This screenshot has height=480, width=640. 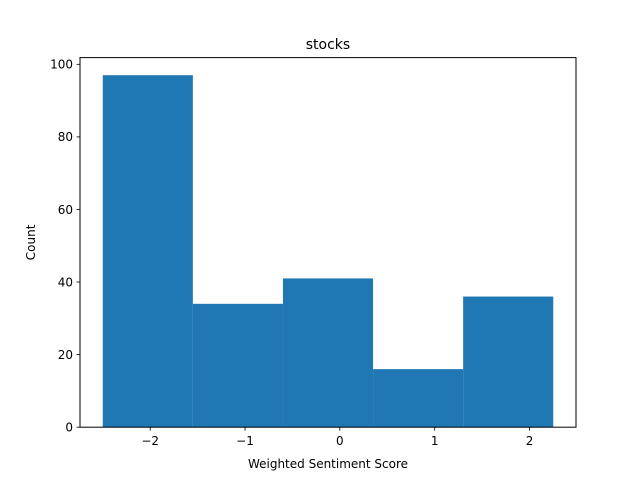 What do you see at coordinates (65, 282) in the screenshot?
I see `y-tick-label: 40` at bounding box center [65, 282].